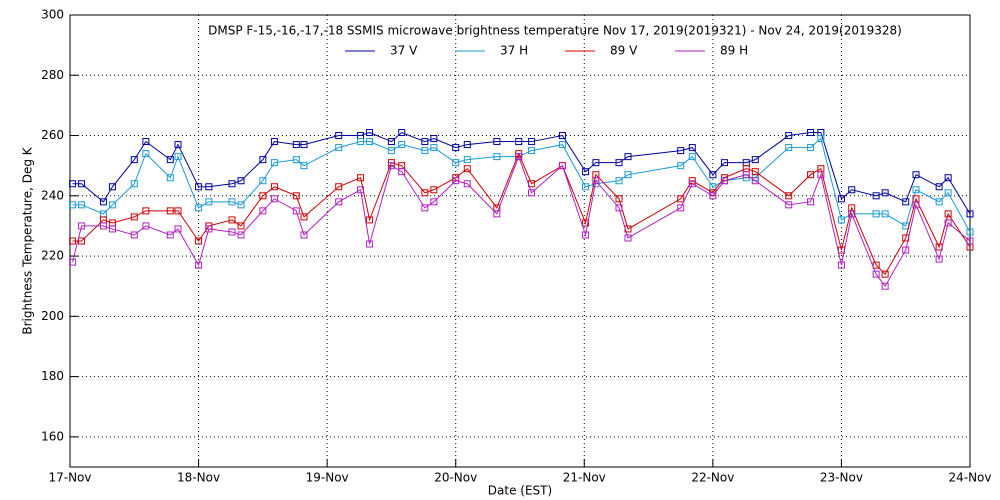 This screenshot has width=1000, height=500. I want to click on legend-label: 89 V, so click(624, 51).